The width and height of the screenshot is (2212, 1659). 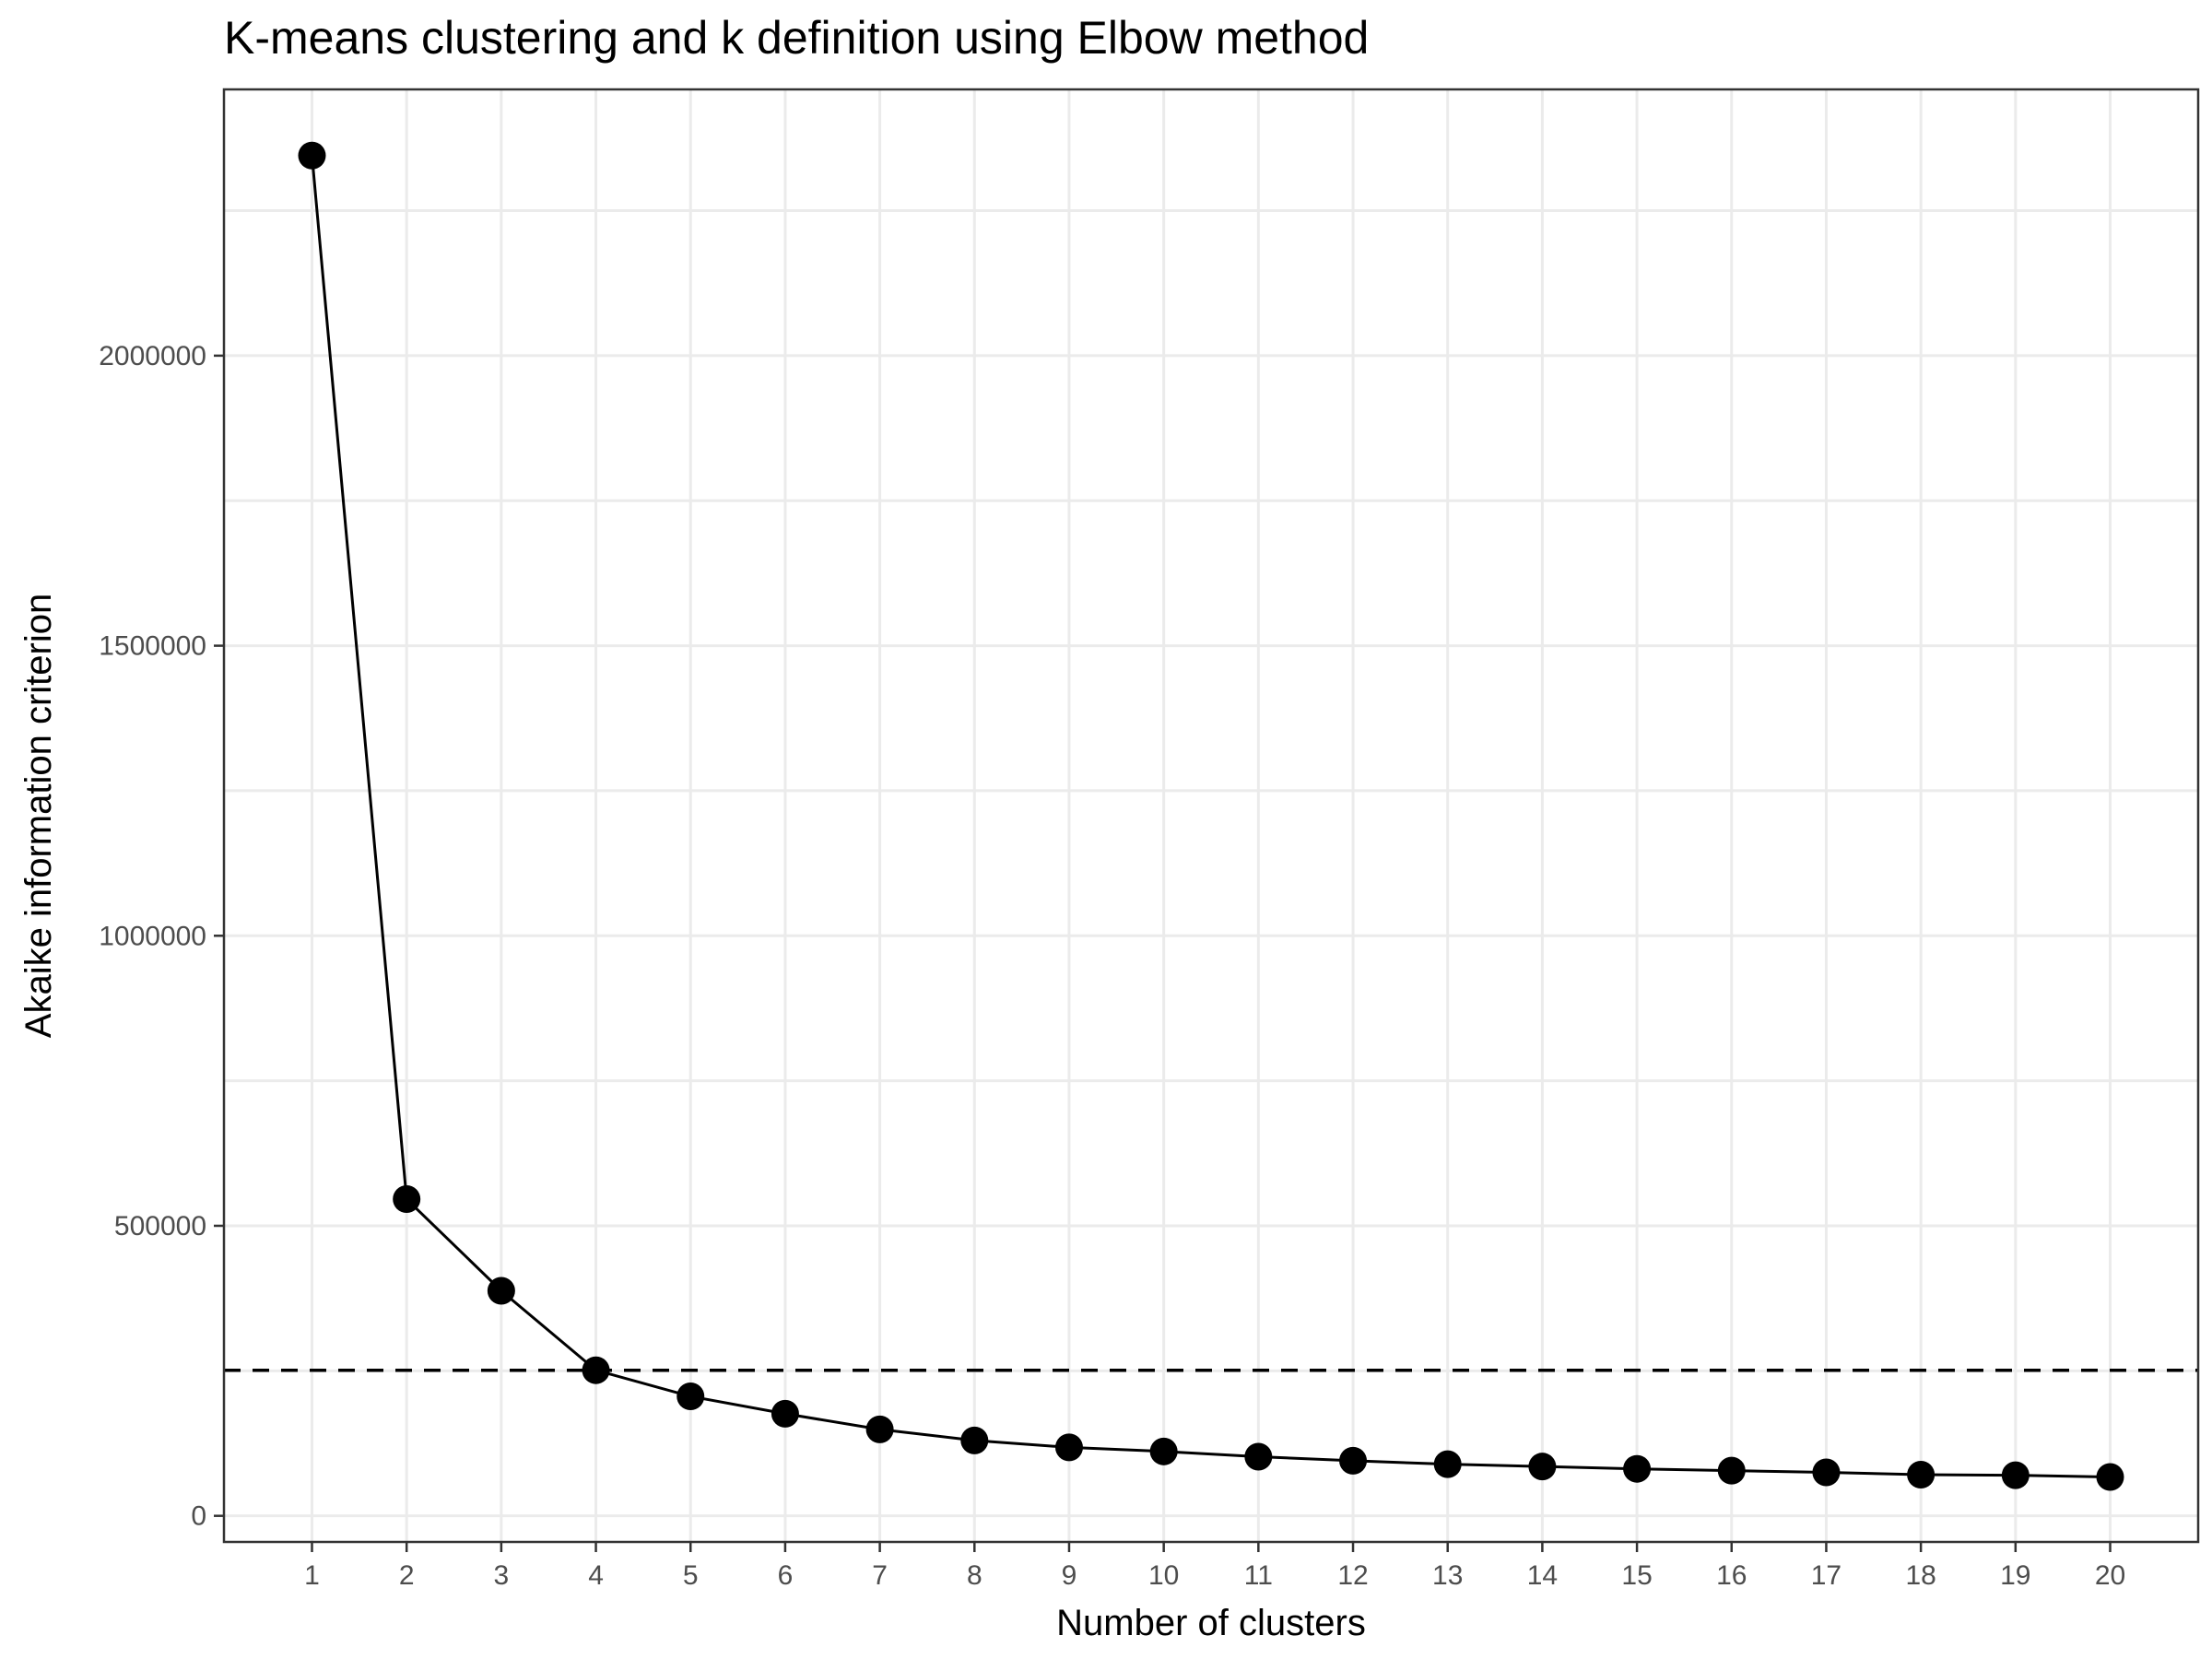 I want to click on y-tick-label: 1500000, so click(x=152, y=646).